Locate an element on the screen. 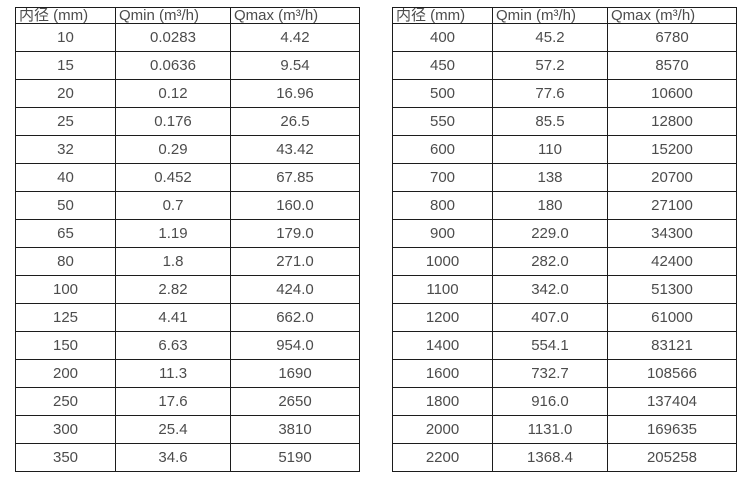  table-cell: 229.0 is located at coordinates (550, 233).